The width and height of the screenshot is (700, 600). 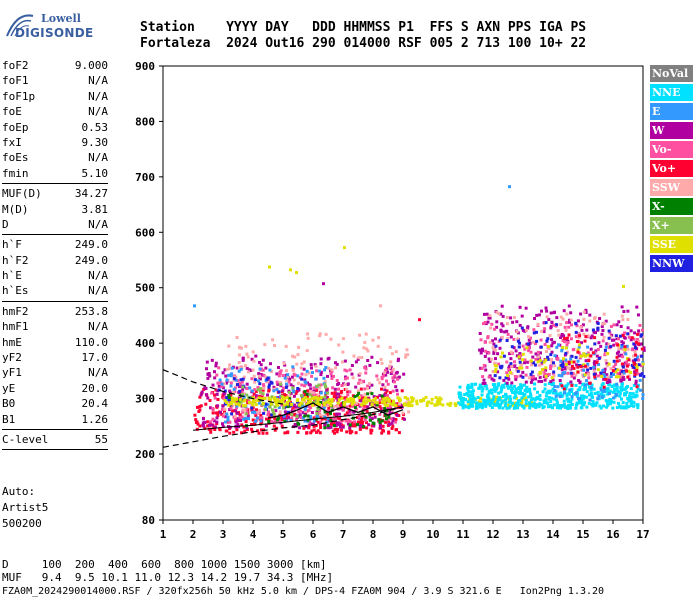 I want to click on param-value: 17.0, so click(x=95, y=358).